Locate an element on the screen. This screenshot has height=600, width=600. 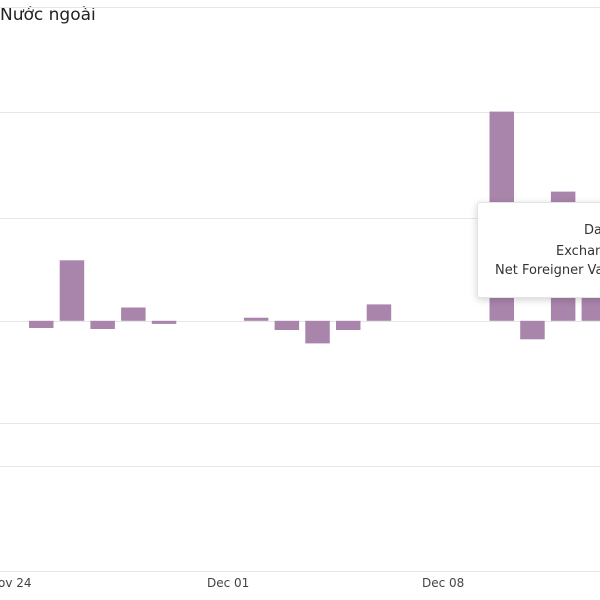
chart-title: Nước ngoài is located at coordinates (48, 15).